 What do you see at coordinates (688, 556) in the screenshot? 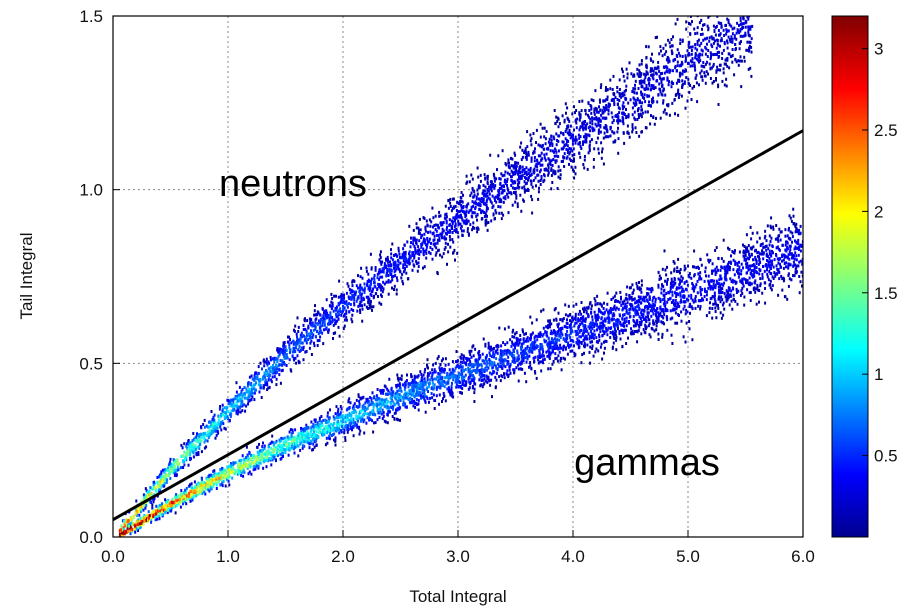
I see `x-tick-label: 5.0` at bounding box center [688, 556].